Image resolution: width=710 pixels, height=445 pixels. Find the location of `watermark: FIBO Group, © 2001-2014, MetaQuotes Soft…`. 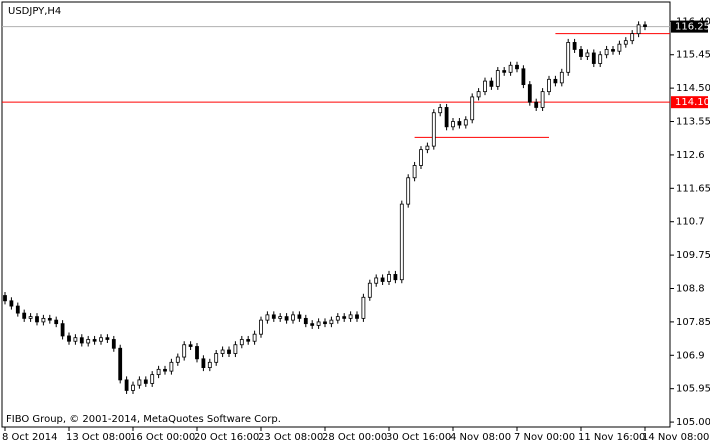

watermark: FIBO Group, © 2001-2014, MetaQuotes Soft… is located at coordinates (143, 419).